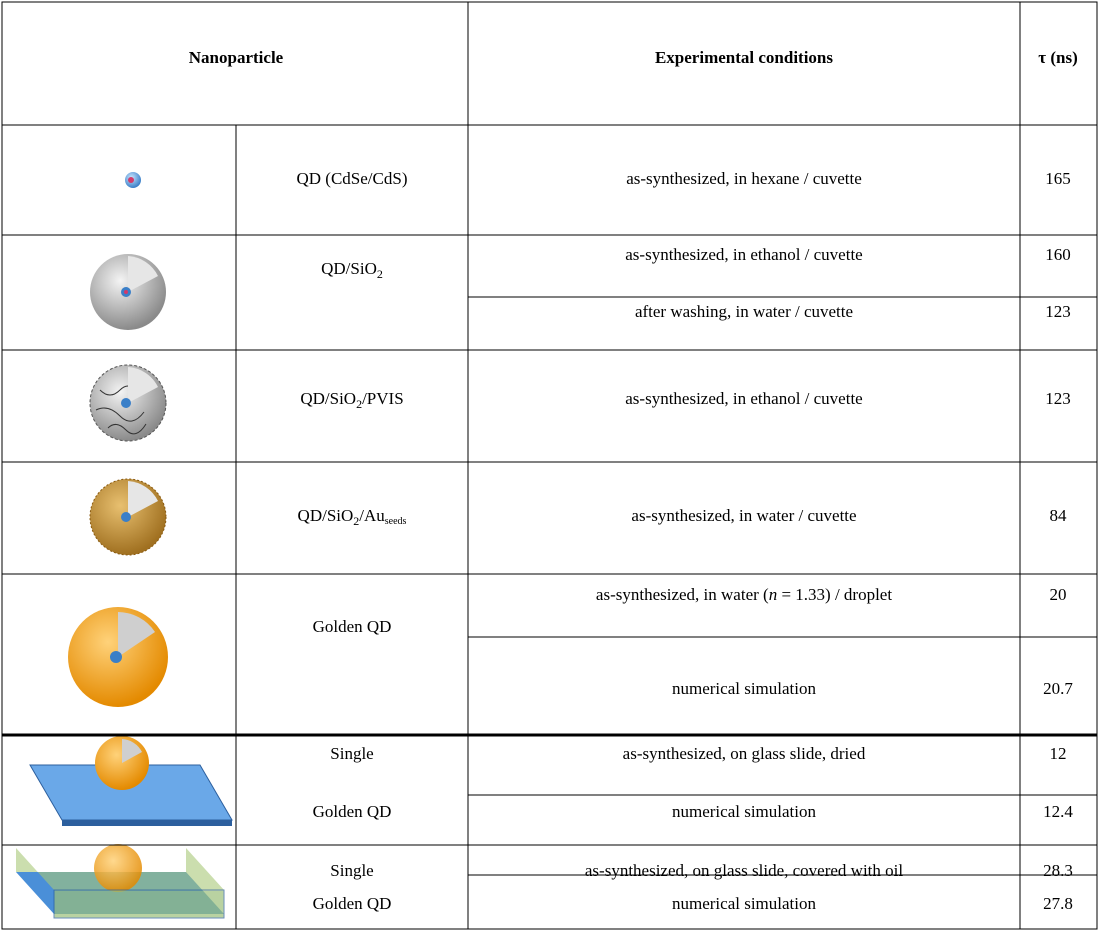 Image resolution: width=1099 pixels, height=931 pixels. What do you see at coordinates (1057, 57) in the screenshot?
I see `header-tau: τ (ns)` at bounding box center [1057, 57].